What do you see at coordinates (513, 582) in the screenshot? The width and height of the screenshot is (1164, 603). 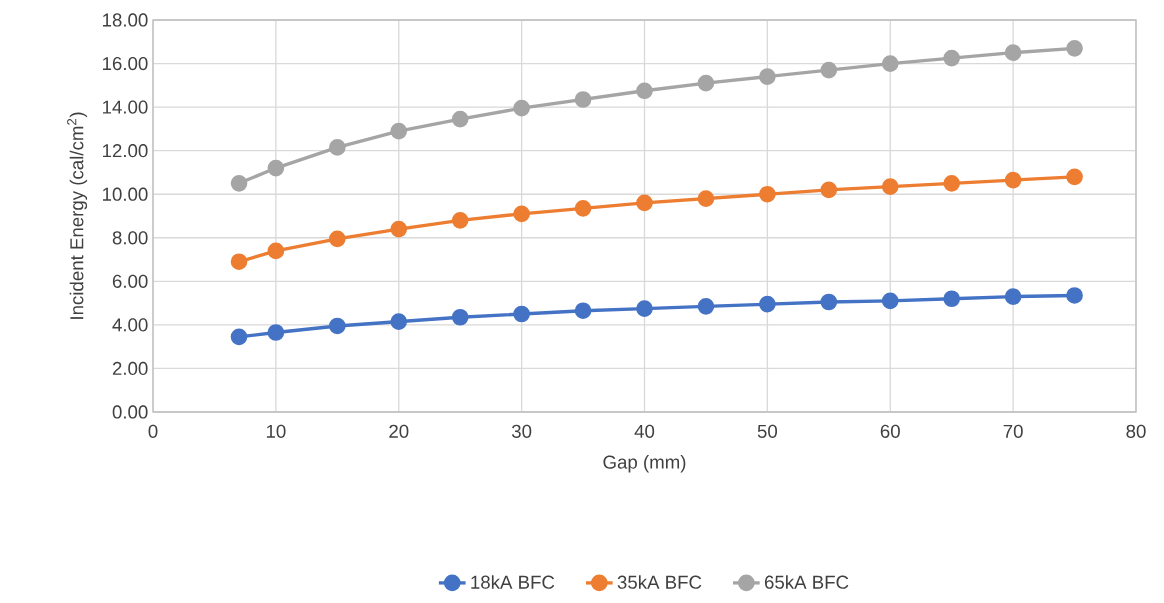 I see `legend-label: 18kA BFC` at bounding box center [513, 582].